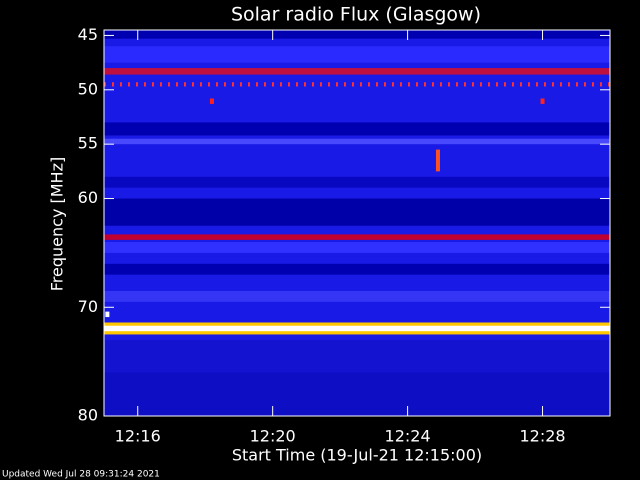 The height and width of the screenshot is (480, 640). Describe the element at coordinates (273, 436) in the screenshot. I see `x-tick-label: 12:20` at that location.